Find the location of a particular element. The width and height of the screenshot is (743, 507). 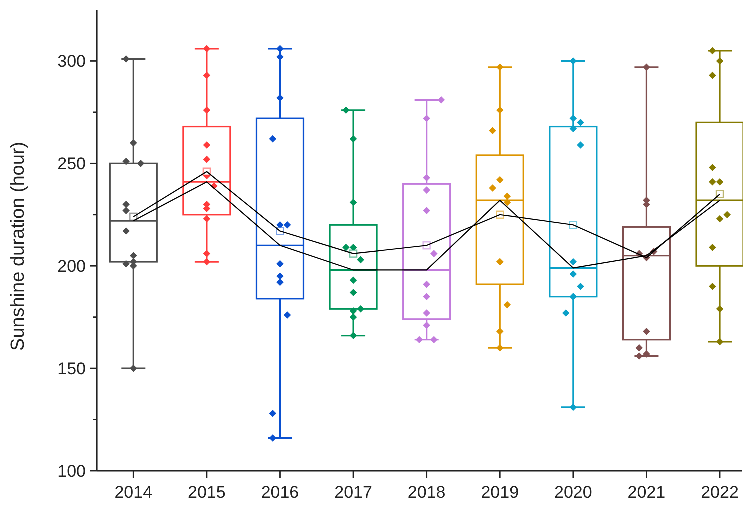

y-tick-label: 200 is located at coordinates (72, 266).